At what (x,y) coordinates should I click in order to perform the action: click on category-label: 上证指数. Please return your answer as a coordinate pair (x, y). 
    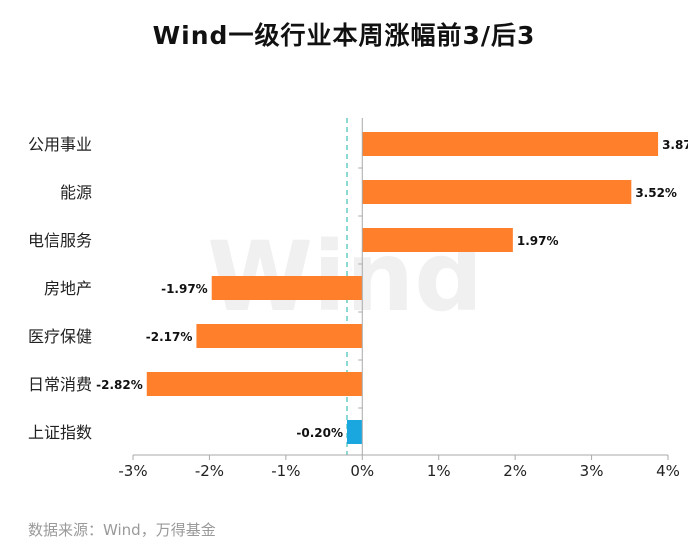
    Looking at the image, I should click on (60, 432).